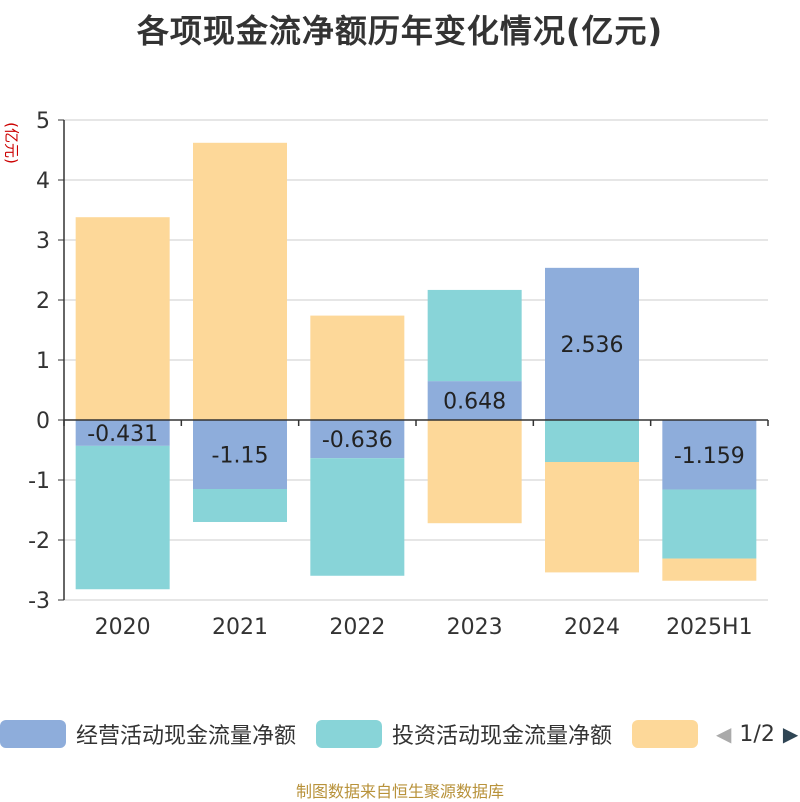  I want to click on bar-s0-2022, so click(357, 439).